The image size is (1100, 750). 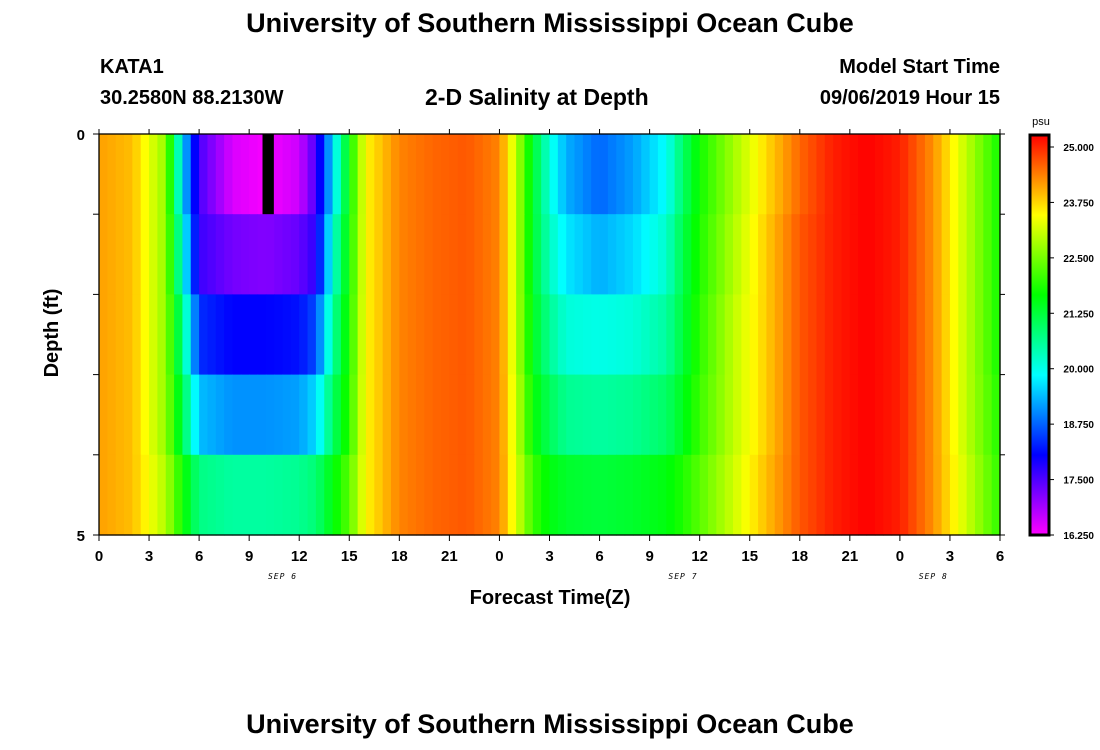 I want to click on colorbar-tick-label: 23.750, so click(x=1078, y=203).